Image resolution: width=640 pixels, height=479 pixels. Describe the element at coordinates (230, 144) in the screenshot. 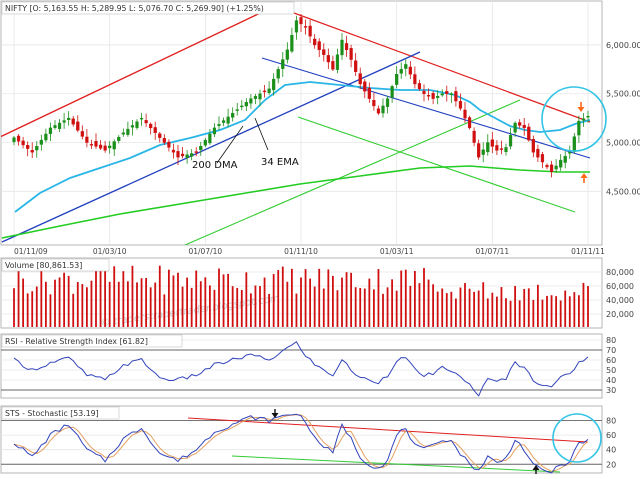

I see `dma200-pointer` at that location.